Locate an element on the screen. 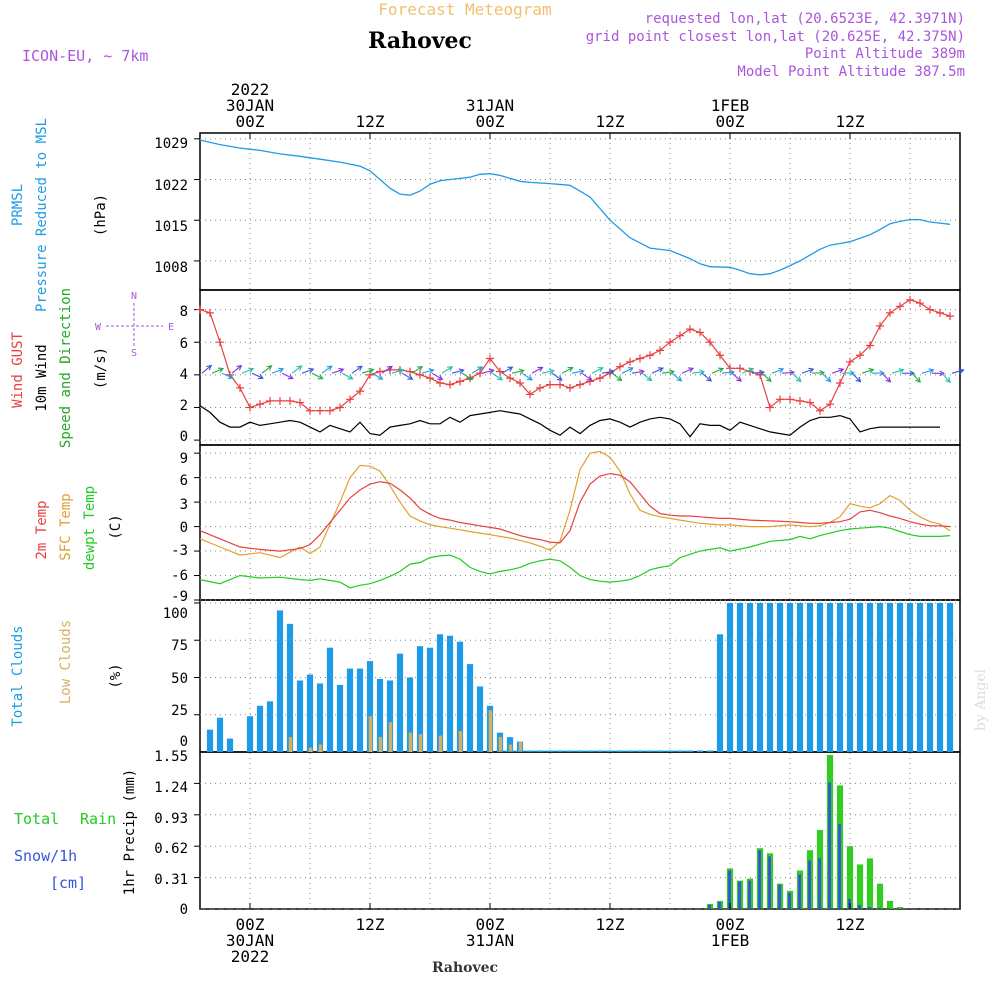 This screenshot has height=1000, width=1000. ytick-p124: 1.24 is located at coordinates (171, 788).